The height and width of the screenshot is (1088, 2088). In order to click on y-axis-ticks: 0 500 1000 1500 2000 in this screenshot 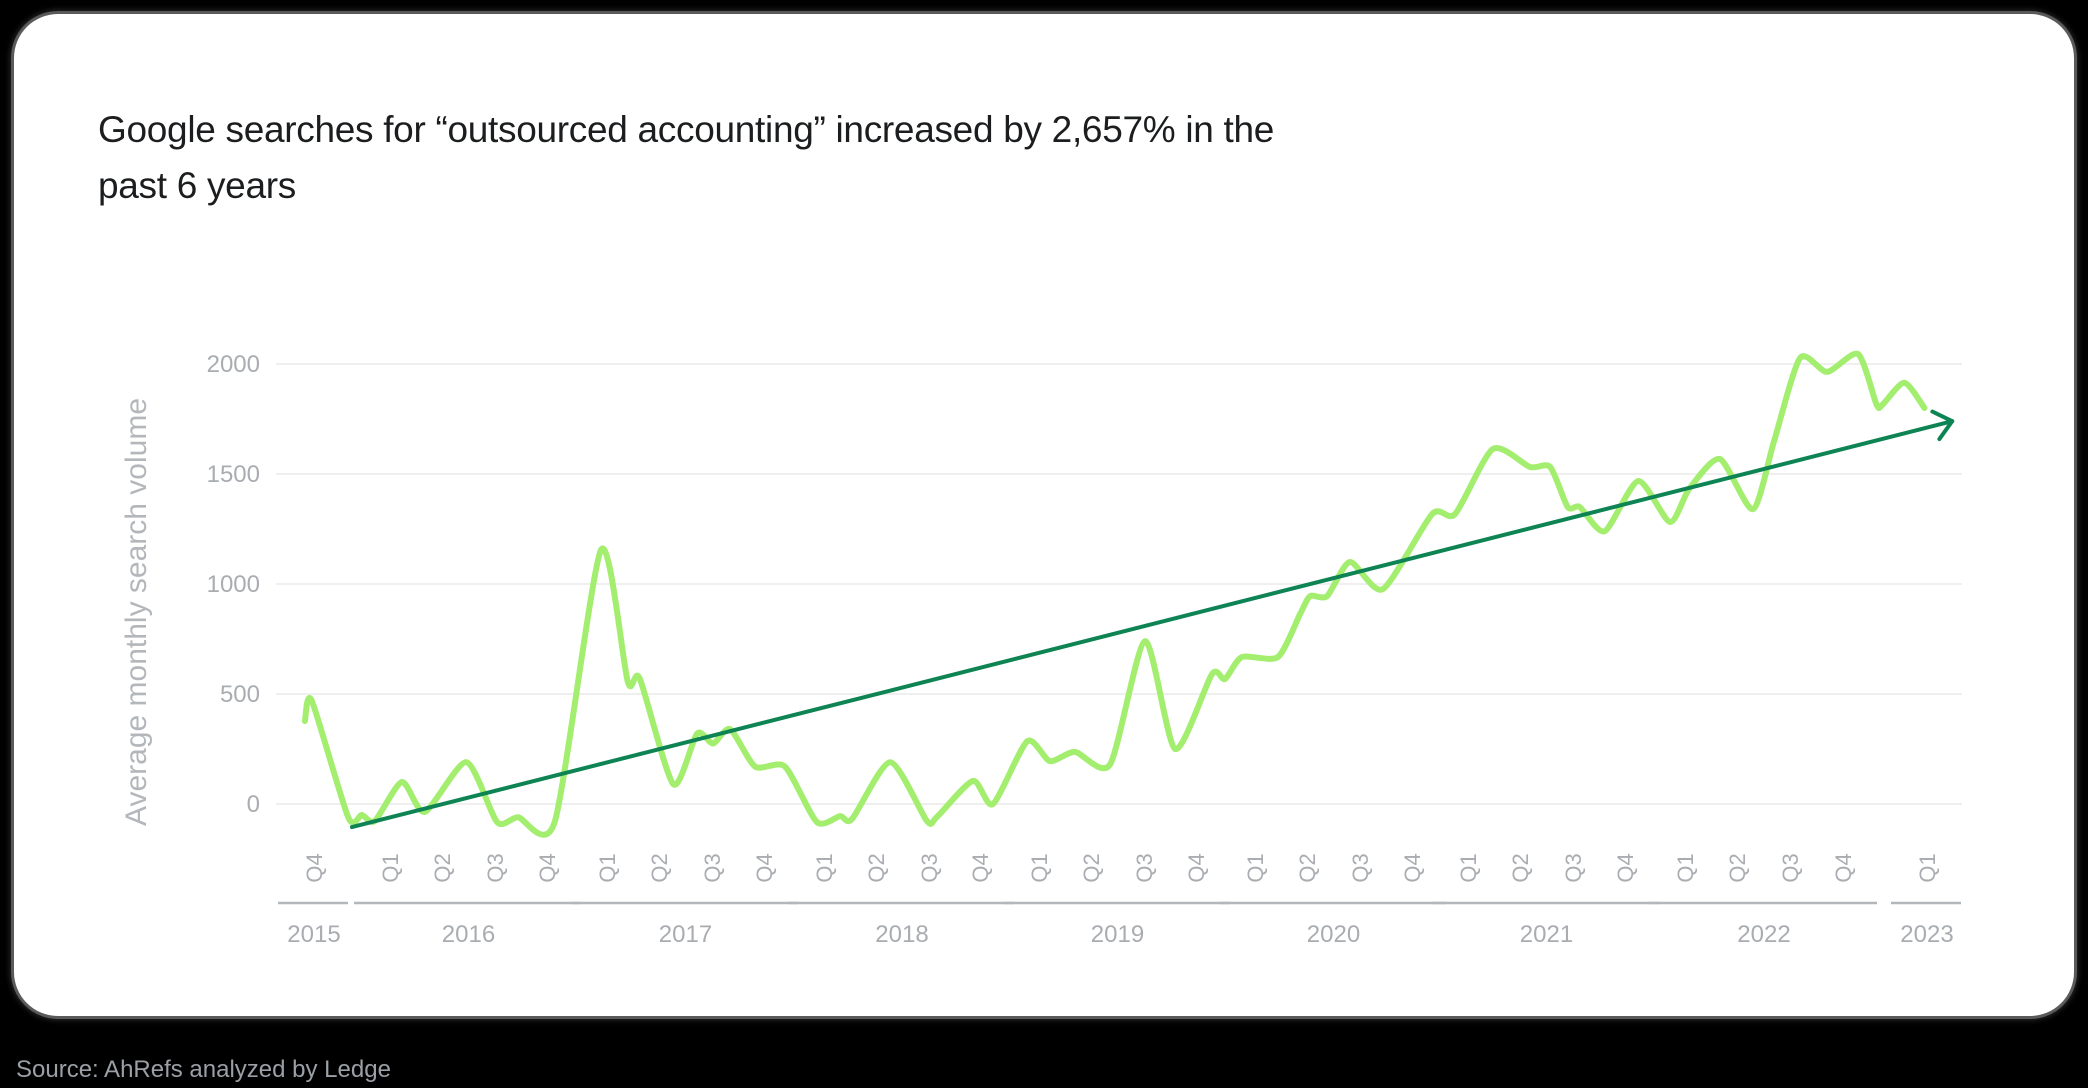, I will do `click(233, 584)`.